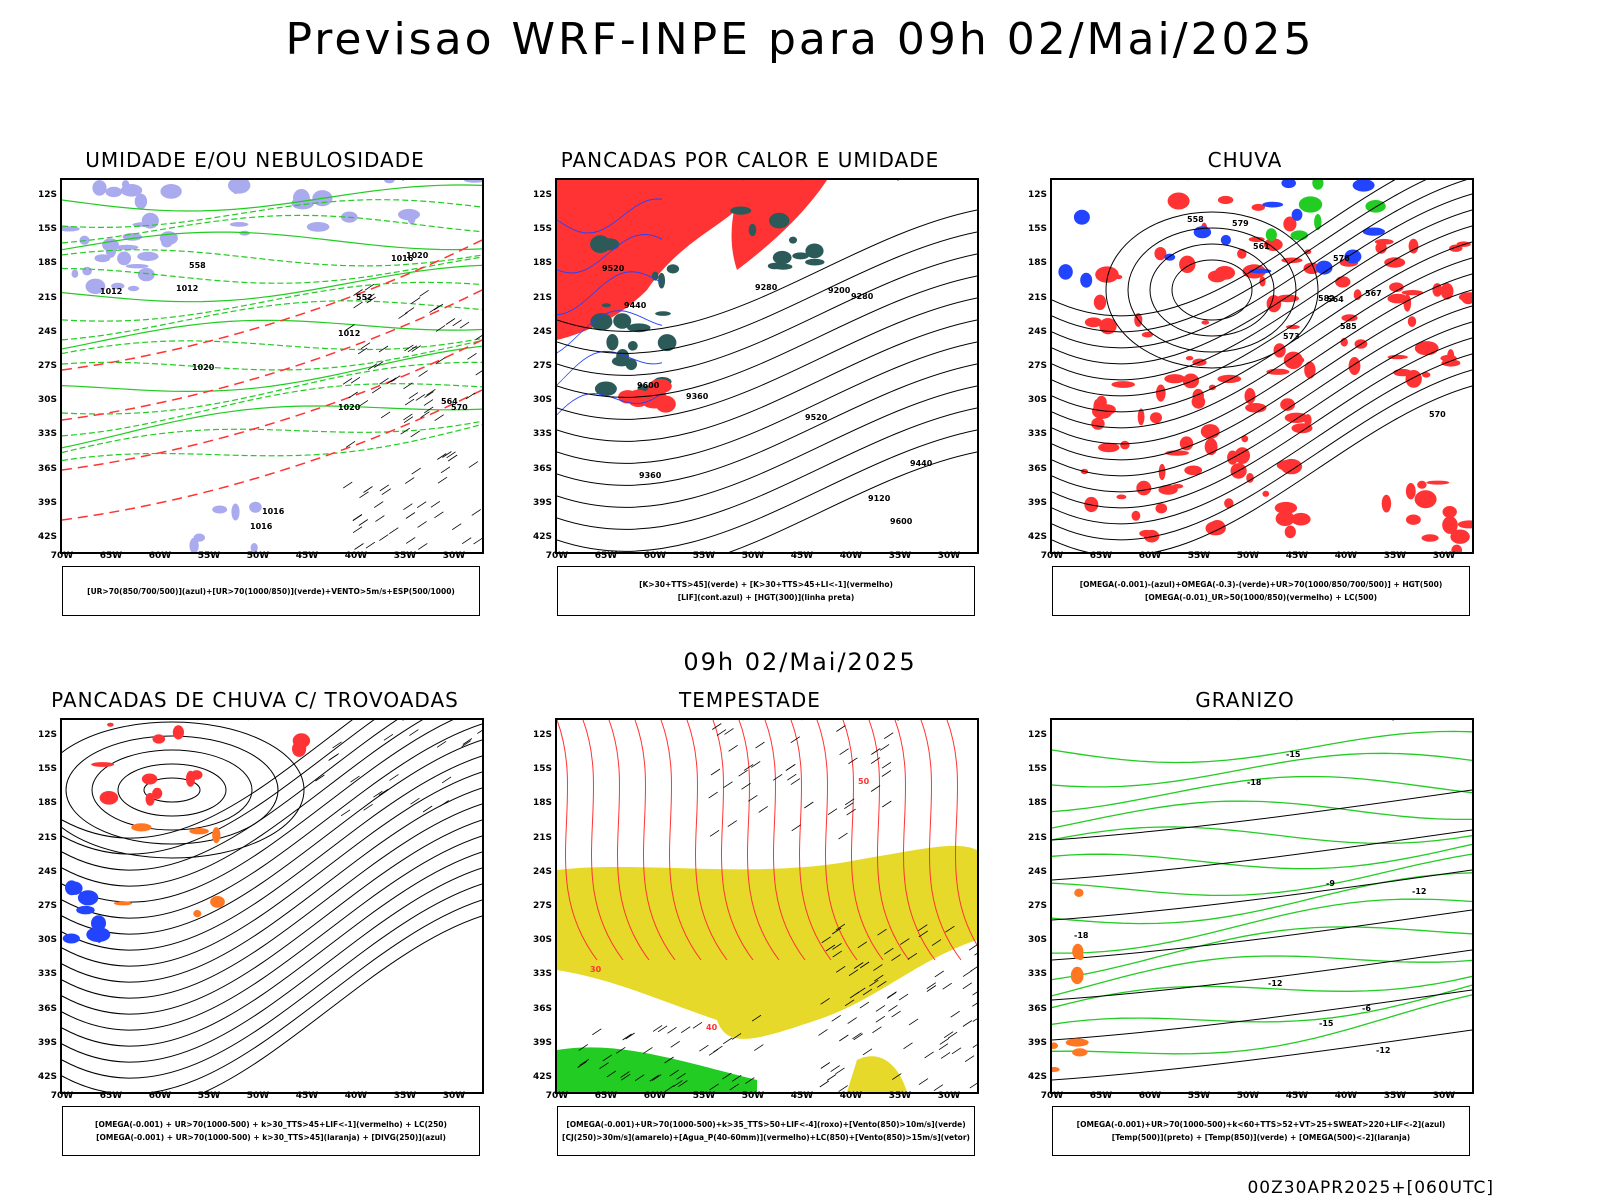 This screenshot has width=1600, height=1203. What do you see at coordinates (110, 724) in the screenshot?
I see `thunderstorm-area` at bounding box center [110, 724].